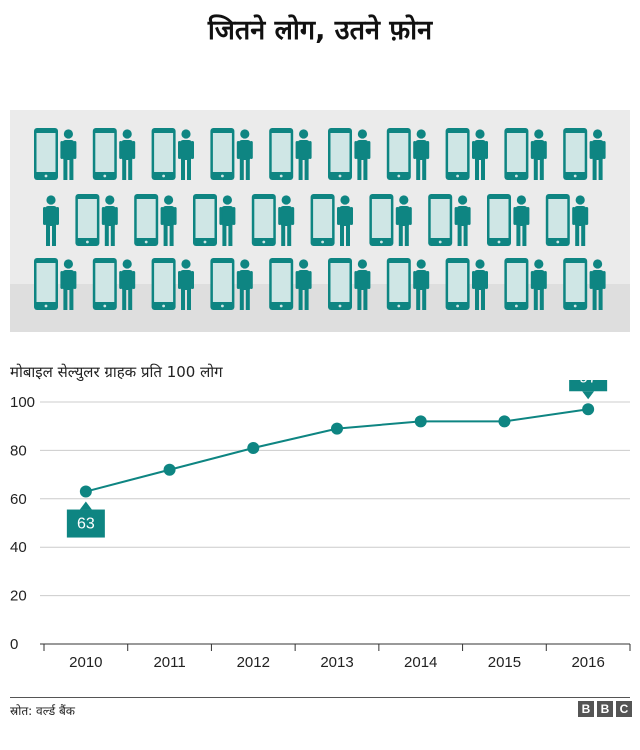 This screenshot has height=750, width=640. I want to click on x-tick-label: 2010, so click(85, 662).